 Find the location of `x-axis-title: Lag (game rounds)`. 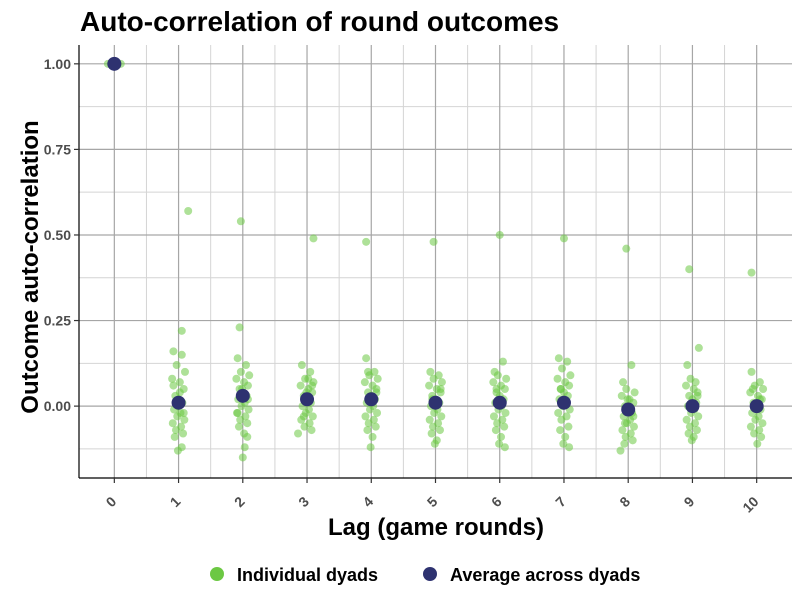

x-axis-title: Lag (game rounds) is located at coordinates (436, 527).